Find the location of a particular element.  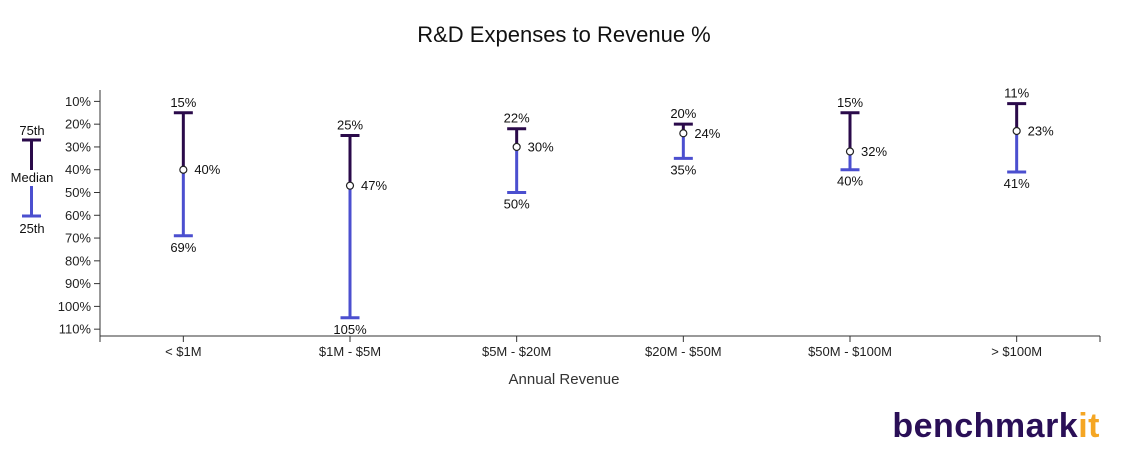

y-tick-label: 90% is located at coordinates (78, 283).